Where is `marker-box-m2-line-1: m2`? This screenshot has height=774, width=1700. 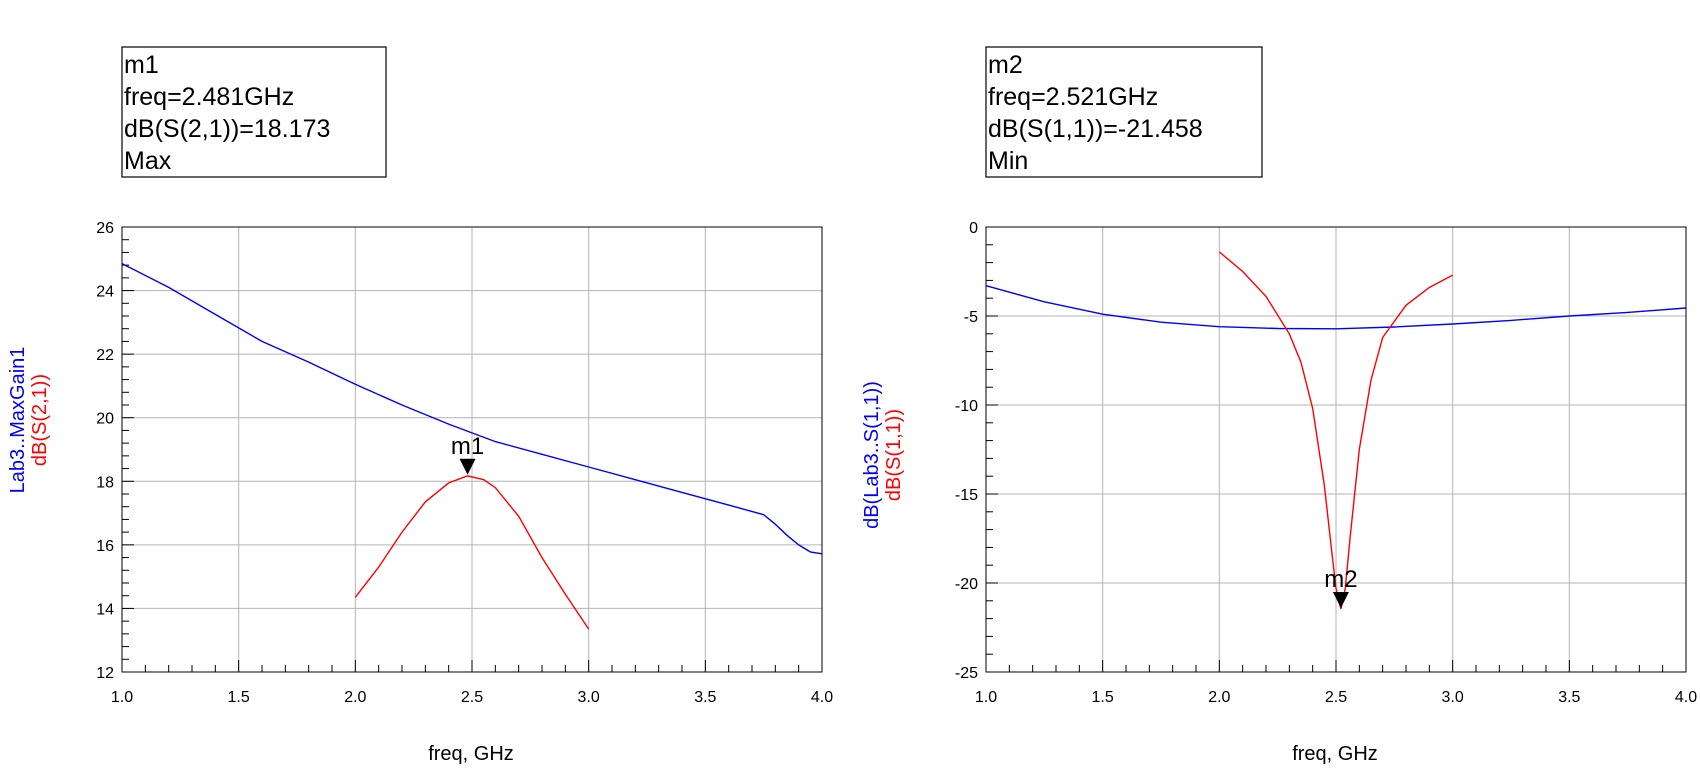
marker-box-m2-line-1: m2 is located at coordinates (1005, 65).